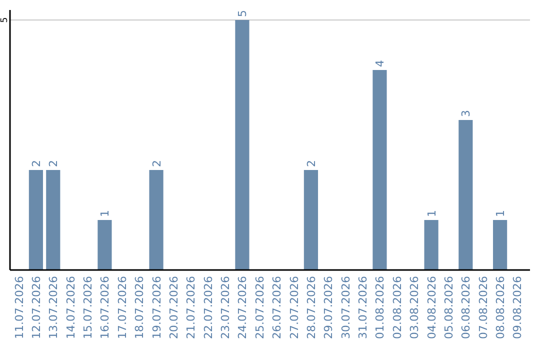  Describe the element at coordinates (88, 307) in the screenshot. I see `x-tick-label: 15.07.2026` at that location.